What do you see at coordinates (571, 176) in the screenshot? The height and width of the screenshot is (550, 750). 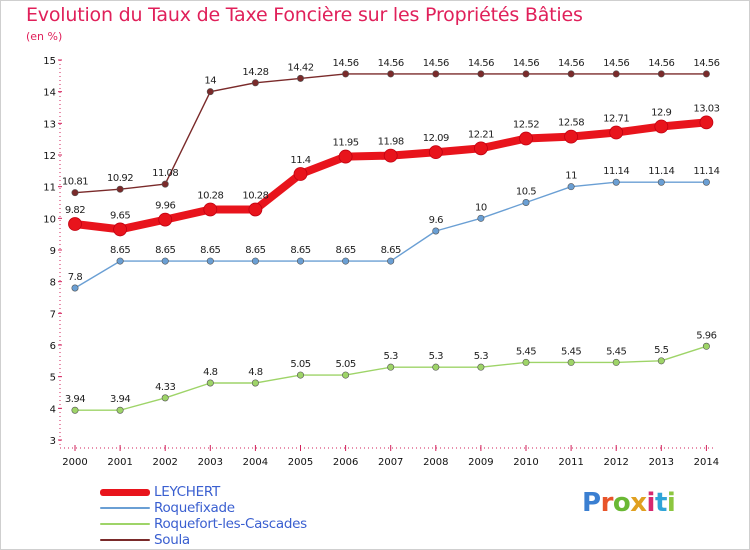 I see `data-label: 11` at bounding box center [571, 176].